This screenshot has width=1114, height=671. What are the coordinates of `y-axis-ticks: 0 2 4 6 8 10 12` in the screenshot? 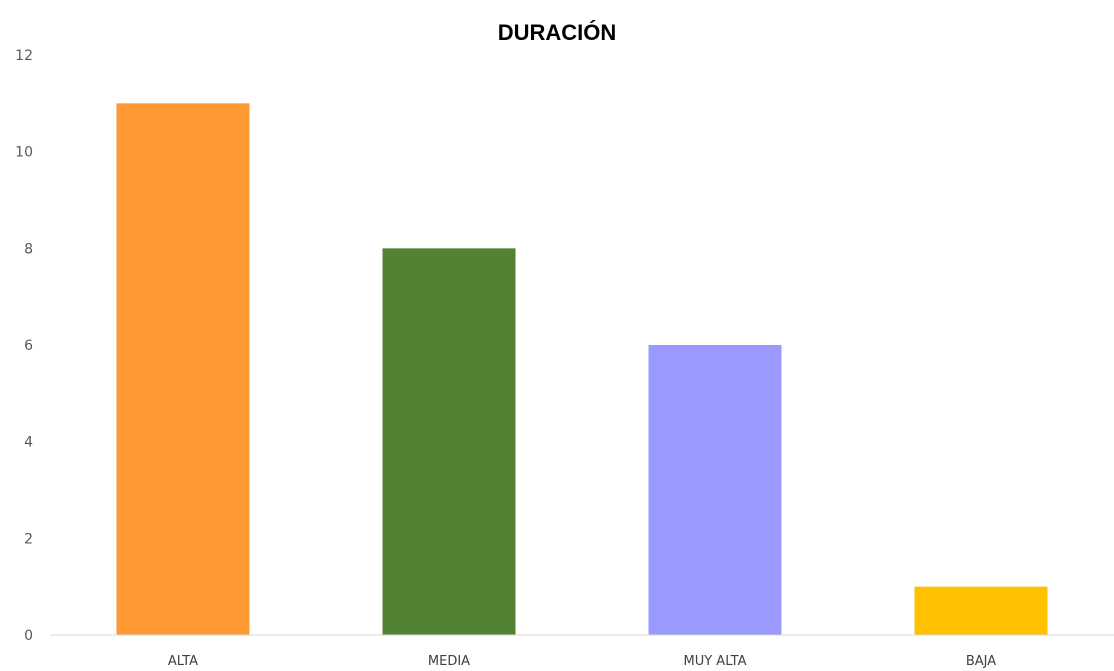 It's located at (24, 346).